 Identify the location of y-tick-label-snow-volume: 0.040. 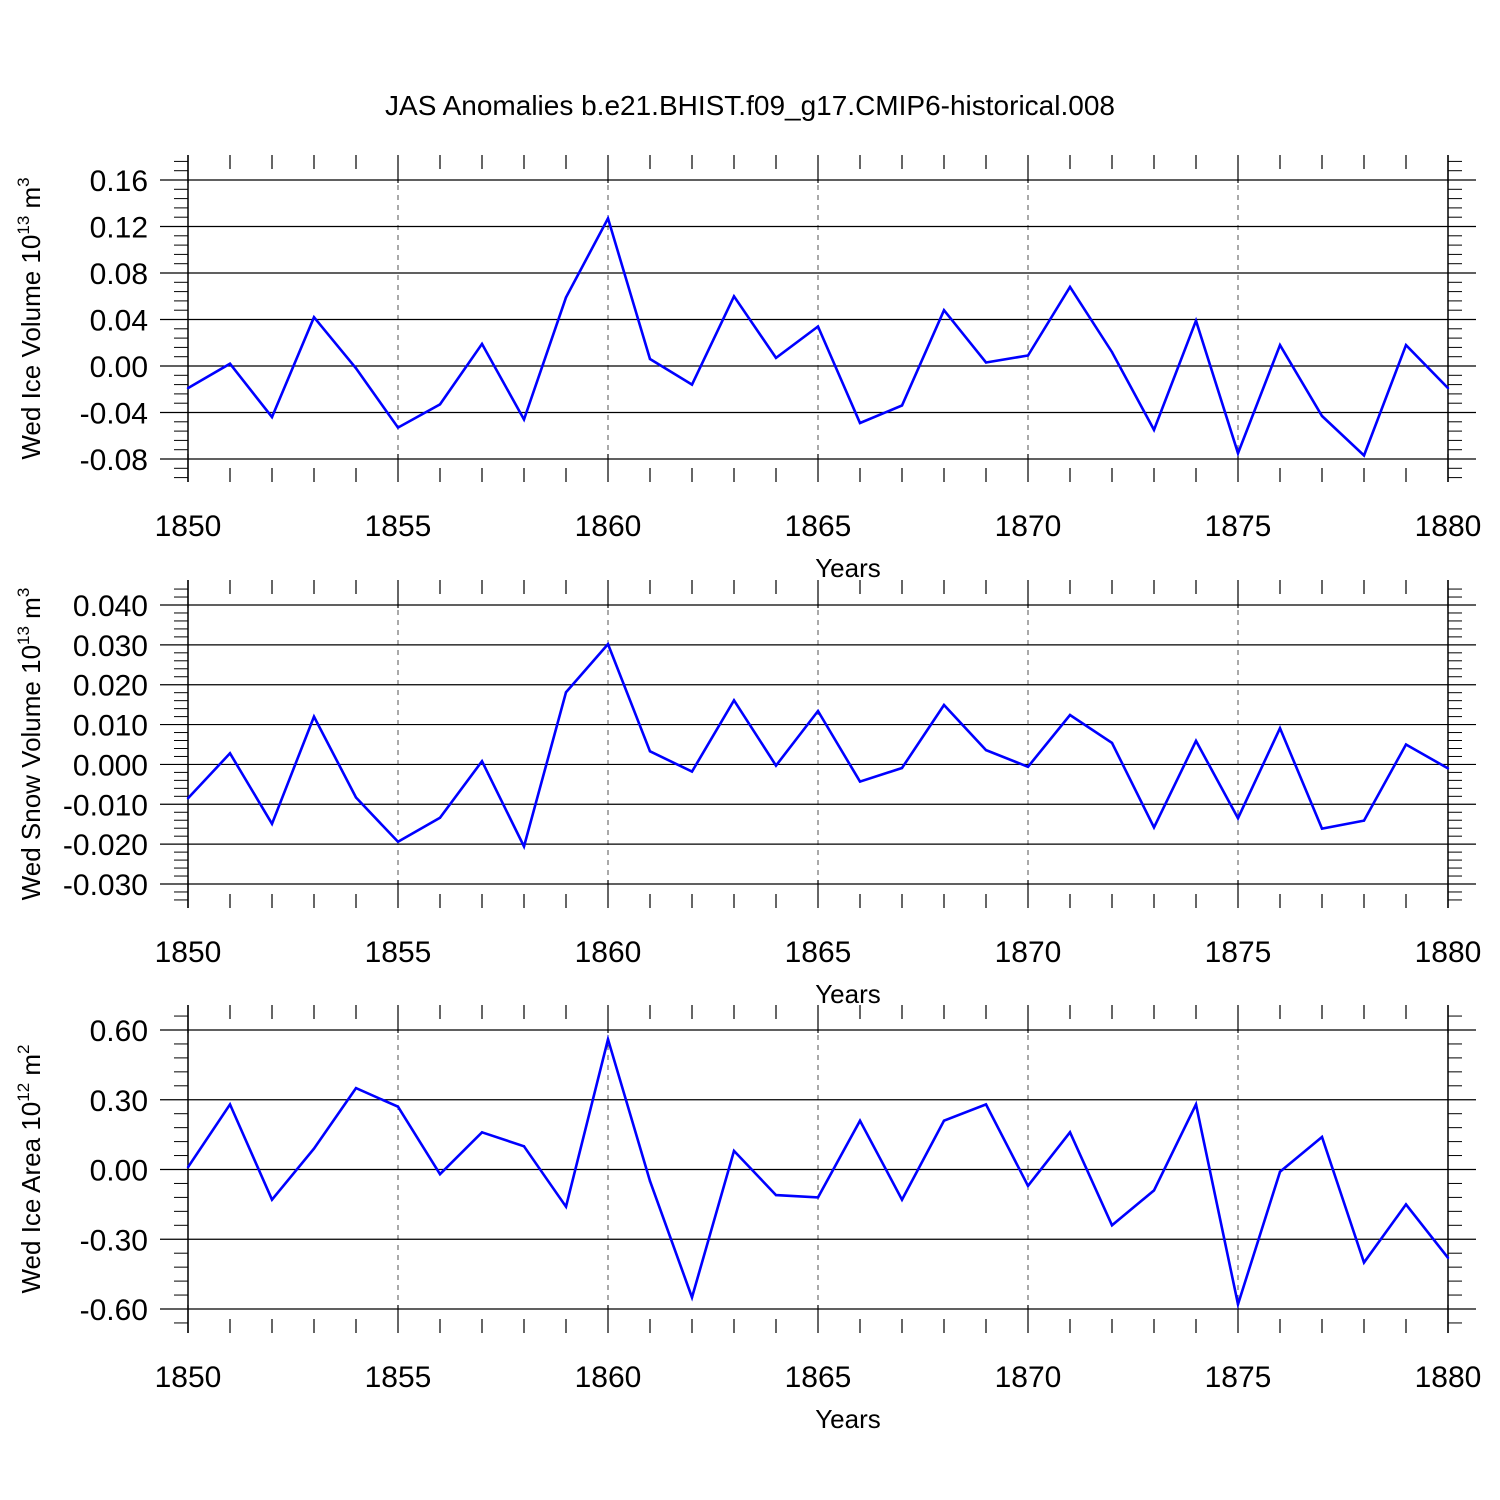
(110, 606).